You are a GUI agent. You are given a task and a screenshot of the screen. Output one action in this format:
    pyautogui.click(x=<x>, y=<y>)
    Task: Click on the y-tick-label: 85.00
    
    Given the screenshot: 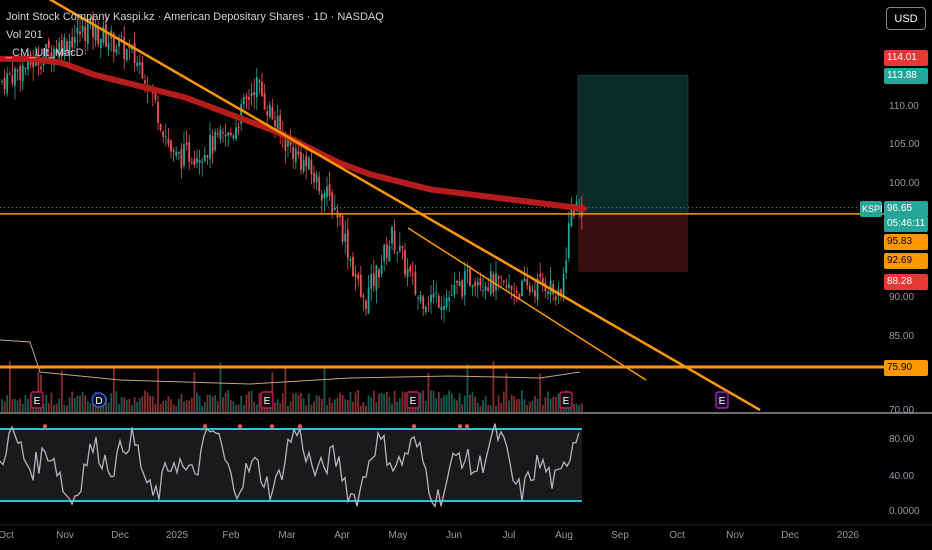 What is the action you would take?
    pyautogui.click(x=902, y=336)
    